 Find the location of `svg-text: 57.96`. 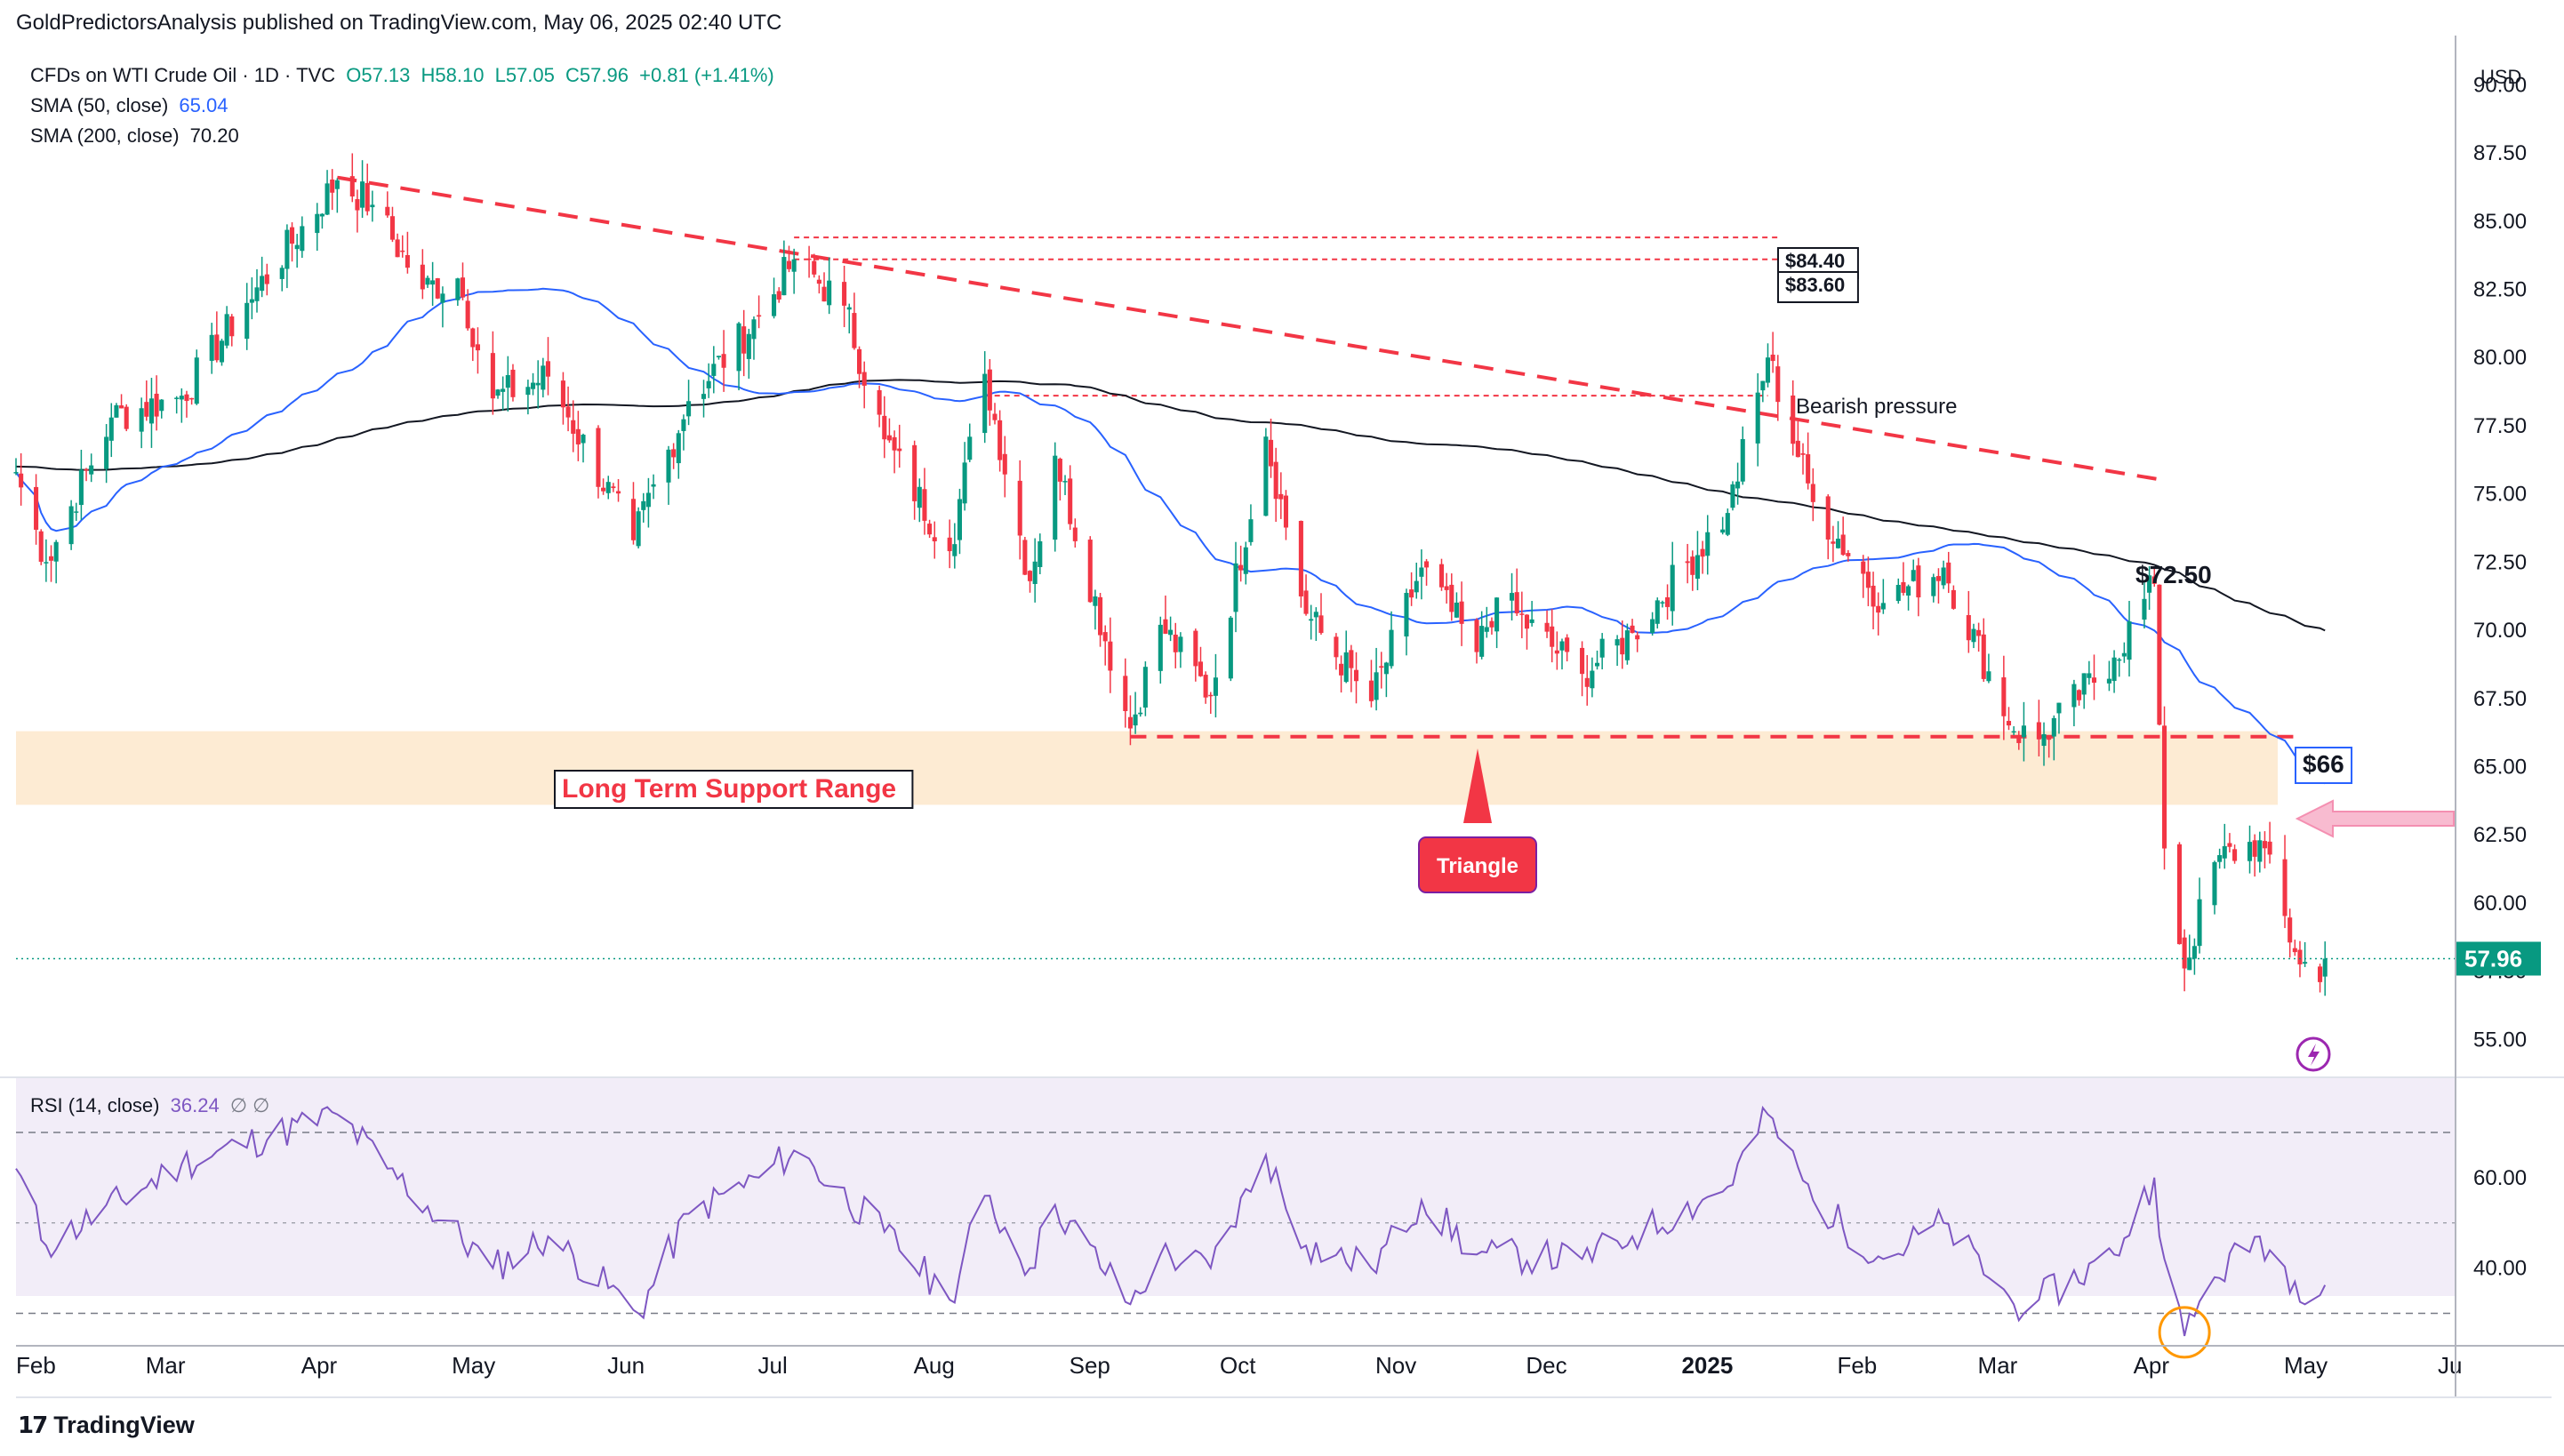

svg-text: 57.96 is located at coordinates (2493, 958).